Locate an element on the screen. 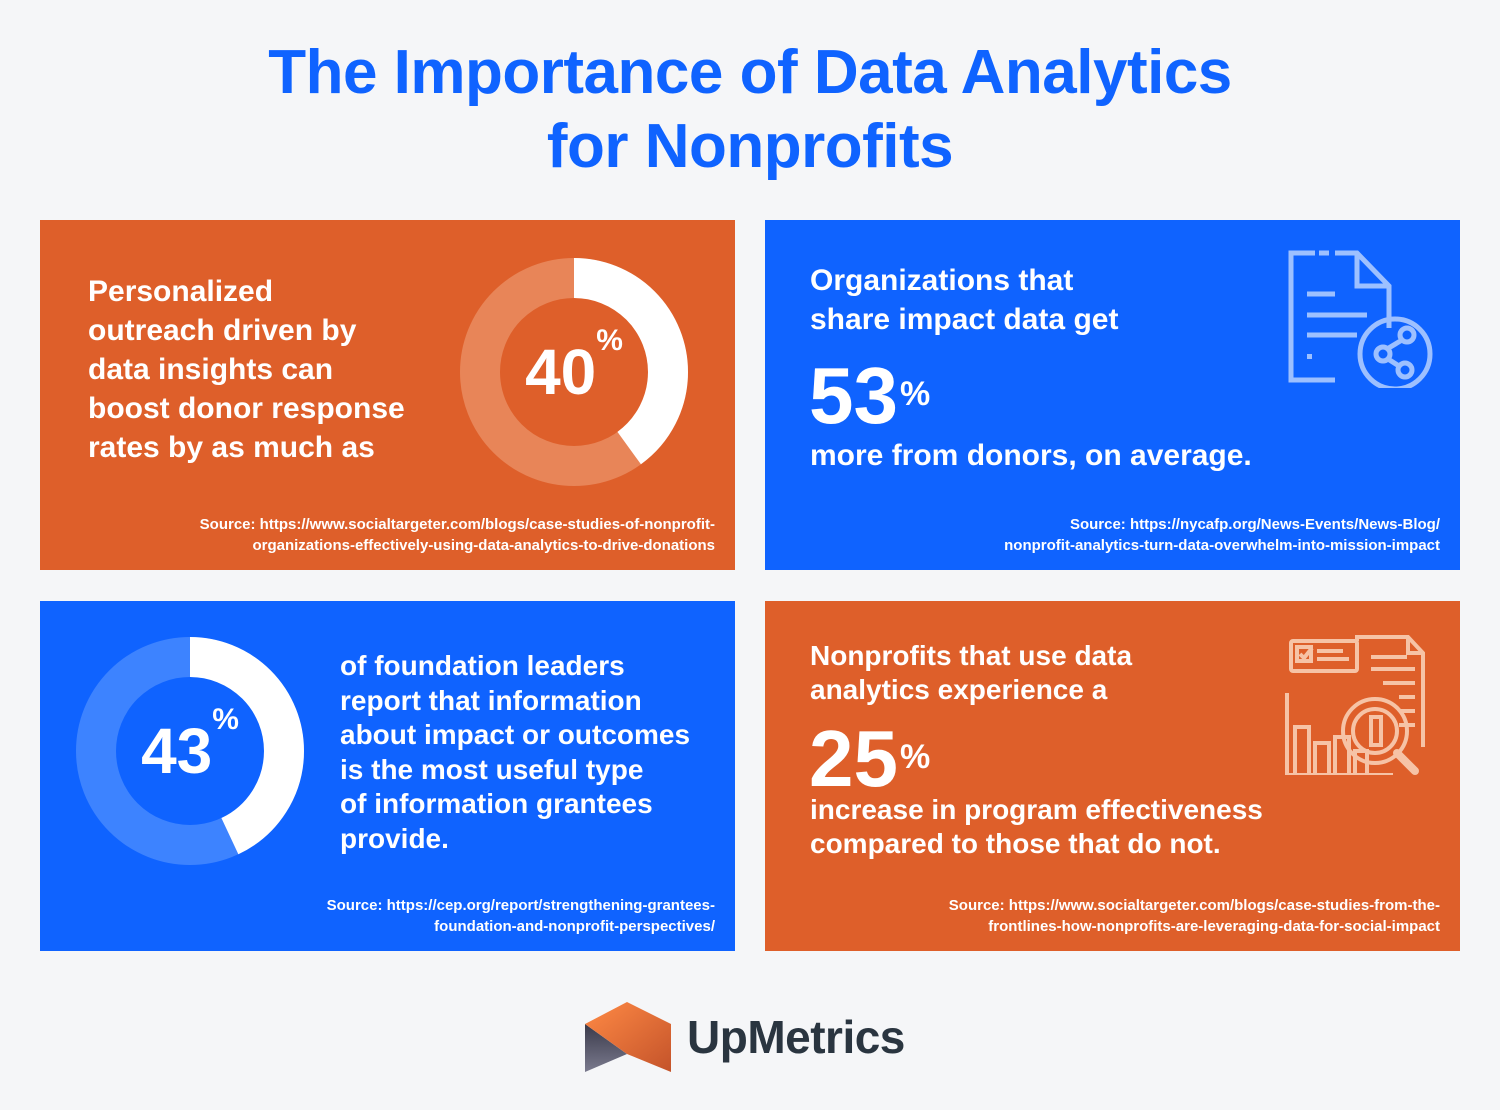  text-line: compared to those that do not. is located at coordinates (1015, 843).